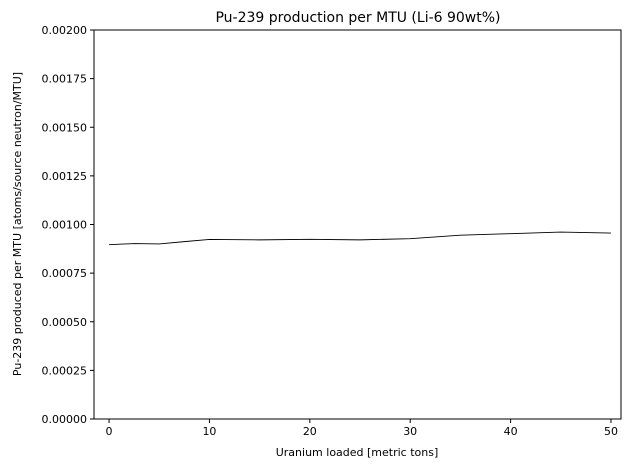 This screenshot has width=630, height=469. Describe the element at coordinates (65, 176) in the screenshot. I see `y-tick-label: 0.00125` at that location.